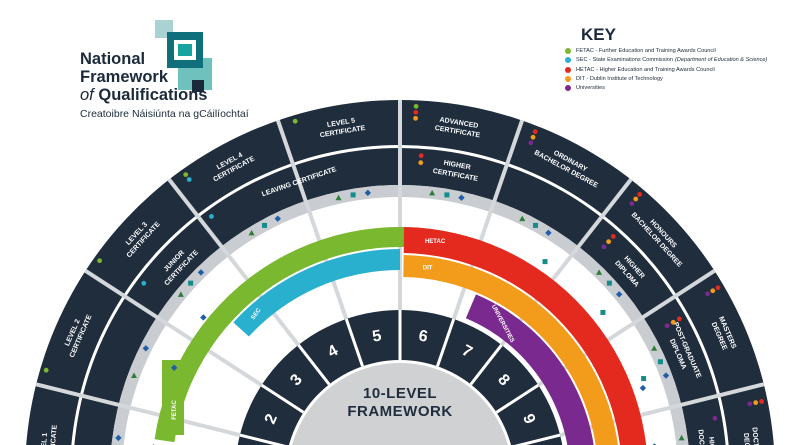  Describe the element at coordinates (702, 437) in the screenshot. I see `inner-title-text: DOCTORATE` at that location.